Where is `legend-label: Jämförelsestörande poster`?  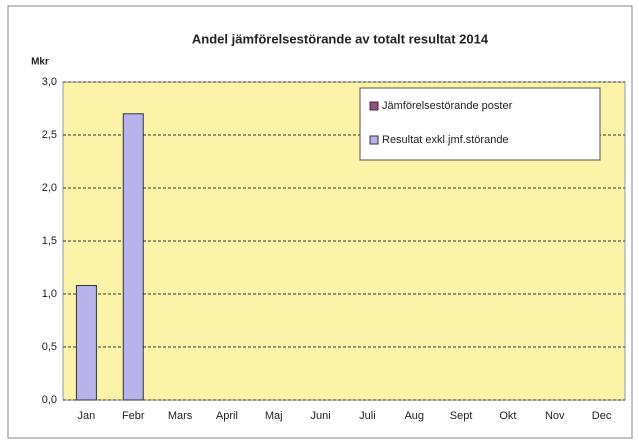
legend-label: Jämförelsestörande poster is located at coordinates (447, 106).